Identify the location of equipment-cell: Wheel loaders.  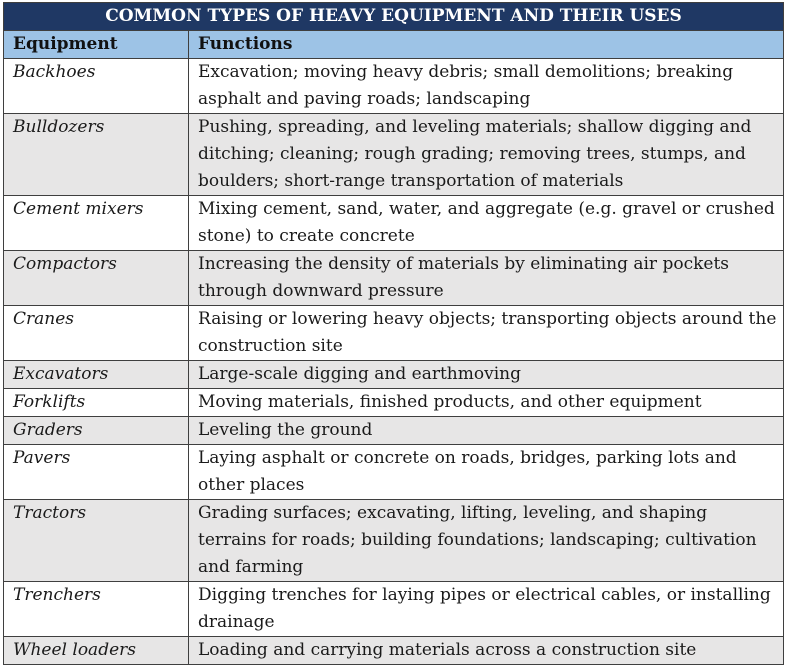
(96, 650).